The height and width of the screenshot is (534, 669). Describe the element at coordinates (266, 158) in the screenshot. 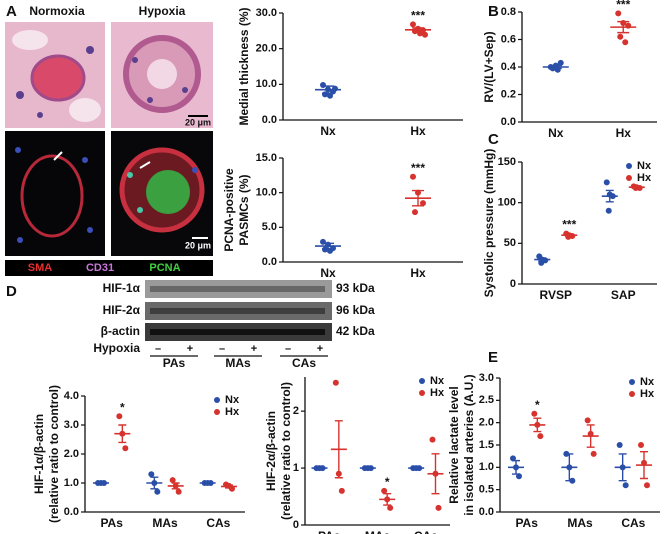

I see `y-tick-label: 15.0` at that location.